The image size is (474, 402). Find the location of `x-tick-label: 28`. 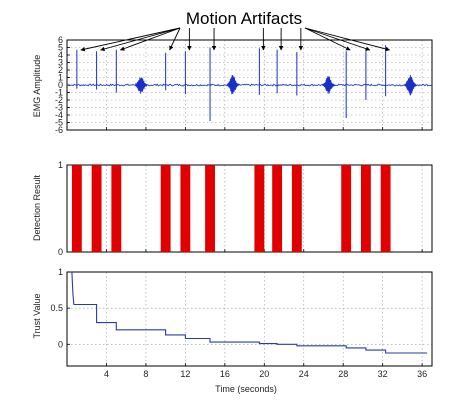

x-tick-label: 28 is located at coordinates (343, 374).